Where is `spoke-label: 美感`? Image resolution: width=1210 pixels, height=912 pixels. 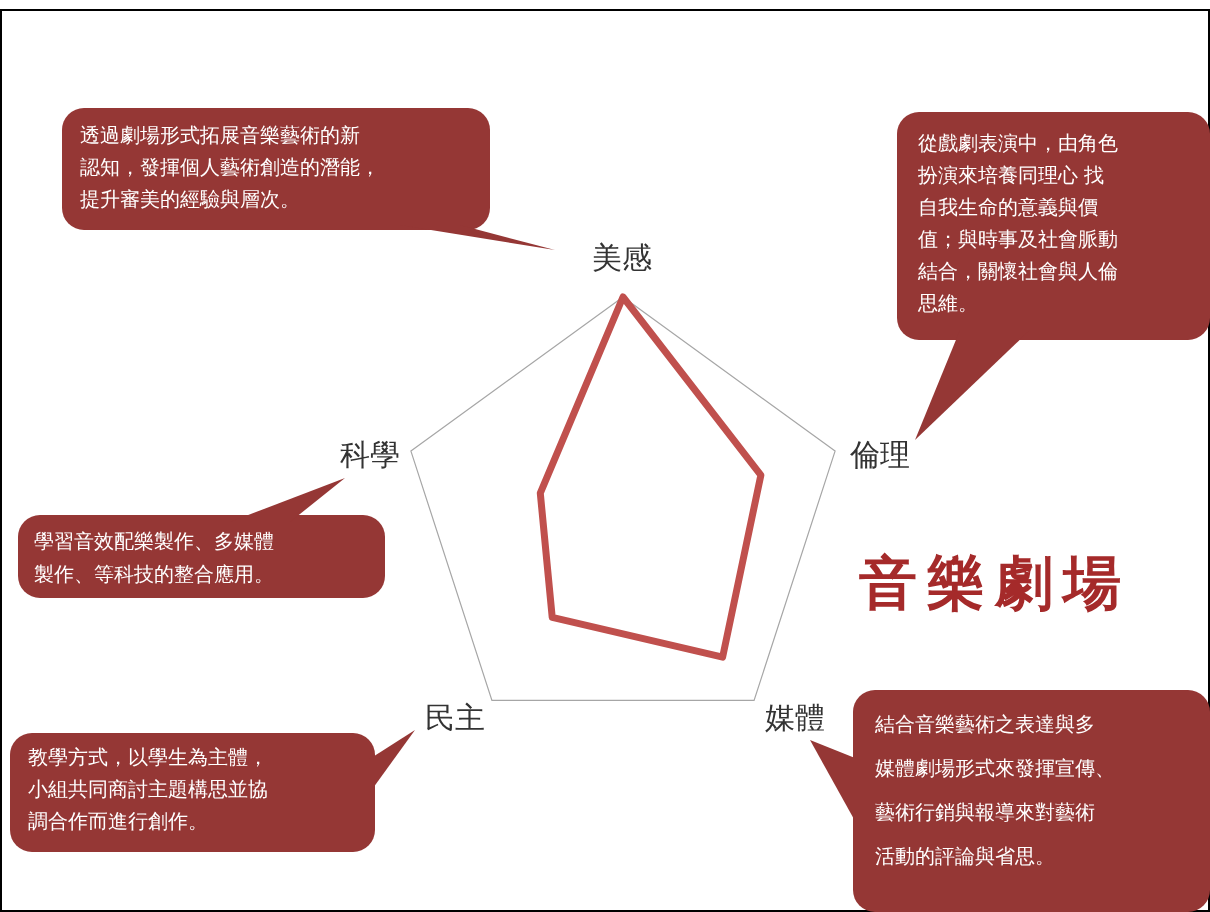 spoke-label: 美感 is located at coordinates (622, 257).